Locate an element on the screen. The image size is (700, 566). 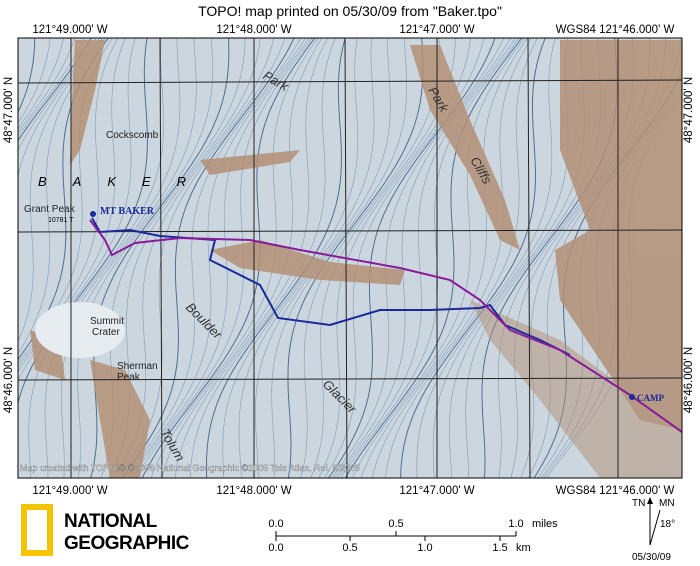
tn-label: TN is located at coordinates (638, 503).